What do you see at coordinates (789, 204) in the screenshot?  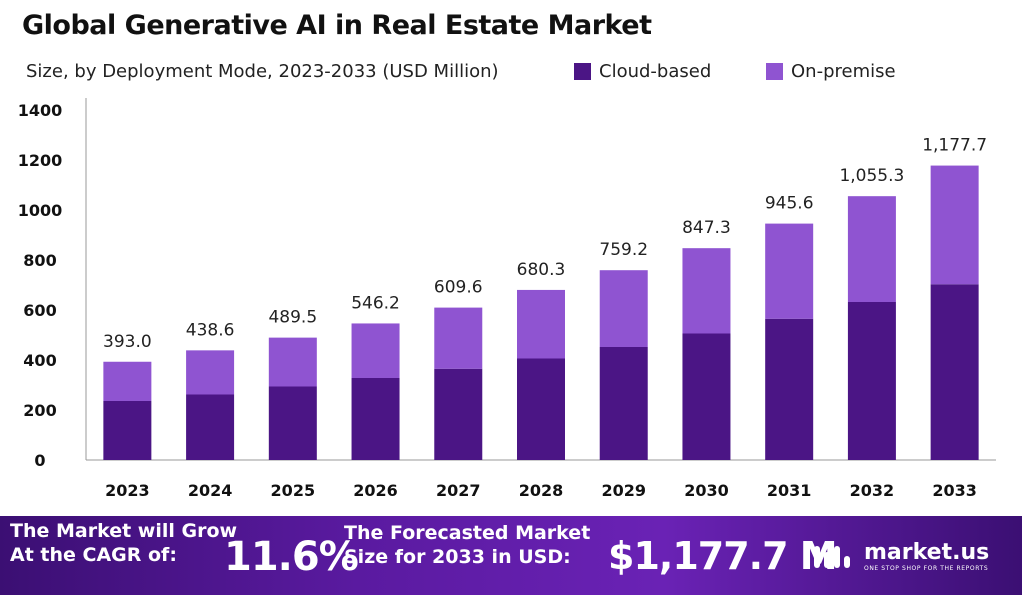 I see `total-data-label: 945.6` at bounding box center [789, 204].